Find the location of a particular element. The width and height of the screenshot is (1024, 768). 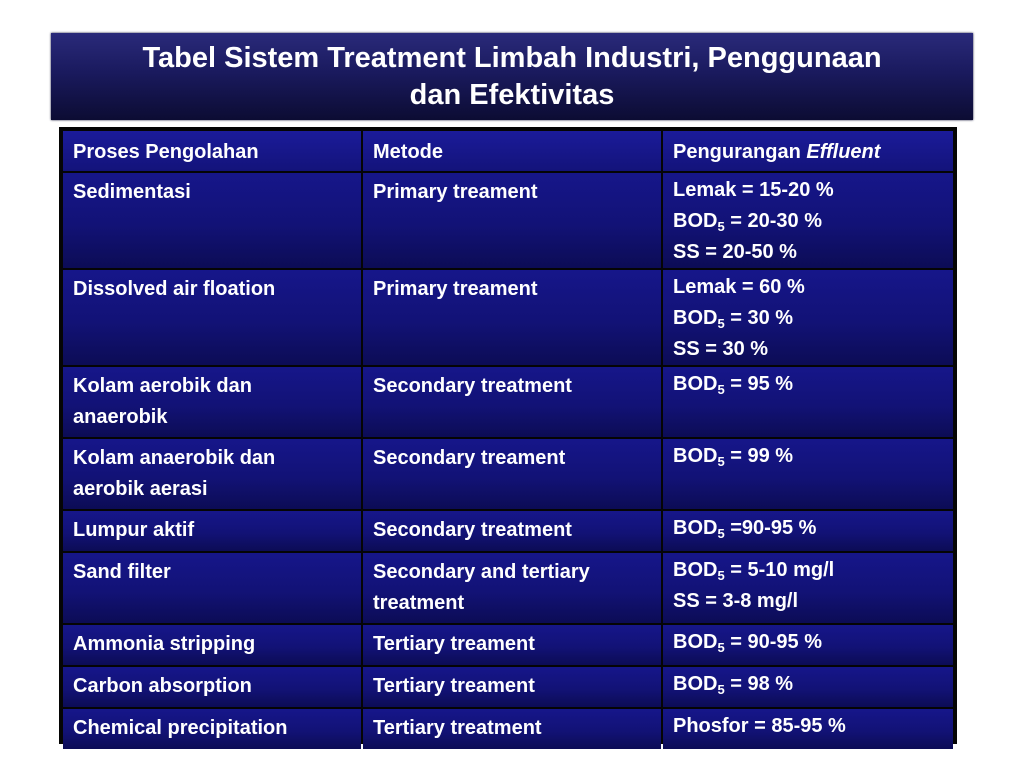

cell-pengurangan: Phosfor = 85-95 % is located at coordinates (808, 729).